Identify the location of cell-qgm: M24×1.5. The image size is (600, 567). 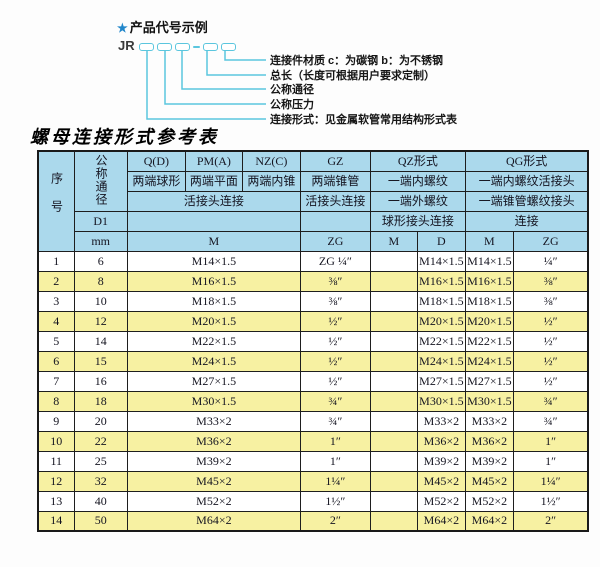
(489, 361).